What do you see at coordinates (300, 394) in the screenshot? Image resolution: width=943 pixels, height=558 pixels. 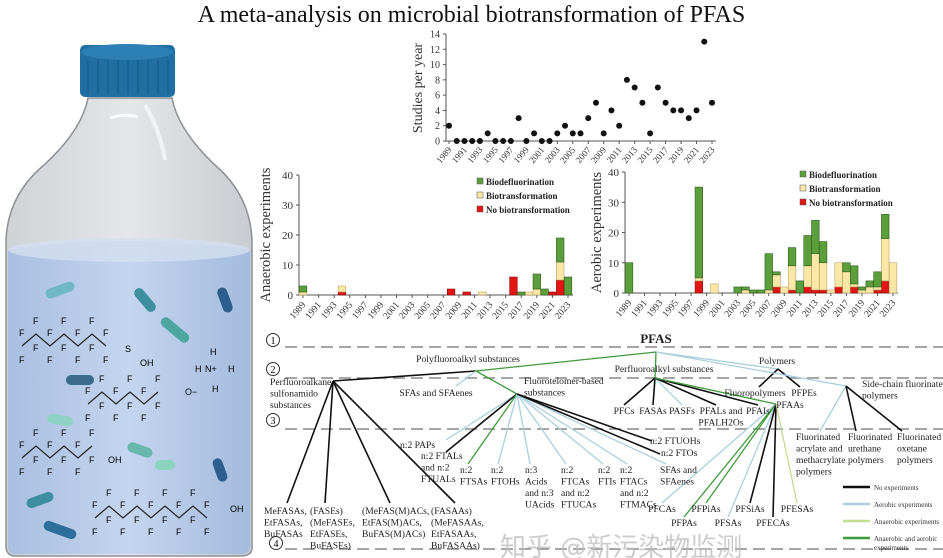 I see `node-sulf: Perfluoroalkane sulfonamido substances` at bounding box center [300, 394].